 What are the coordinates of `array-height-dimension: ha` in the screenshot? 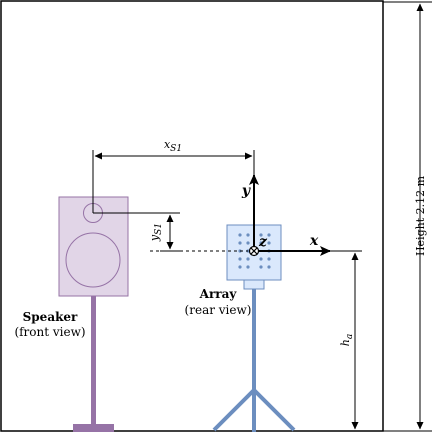 It's located at (346, 340).